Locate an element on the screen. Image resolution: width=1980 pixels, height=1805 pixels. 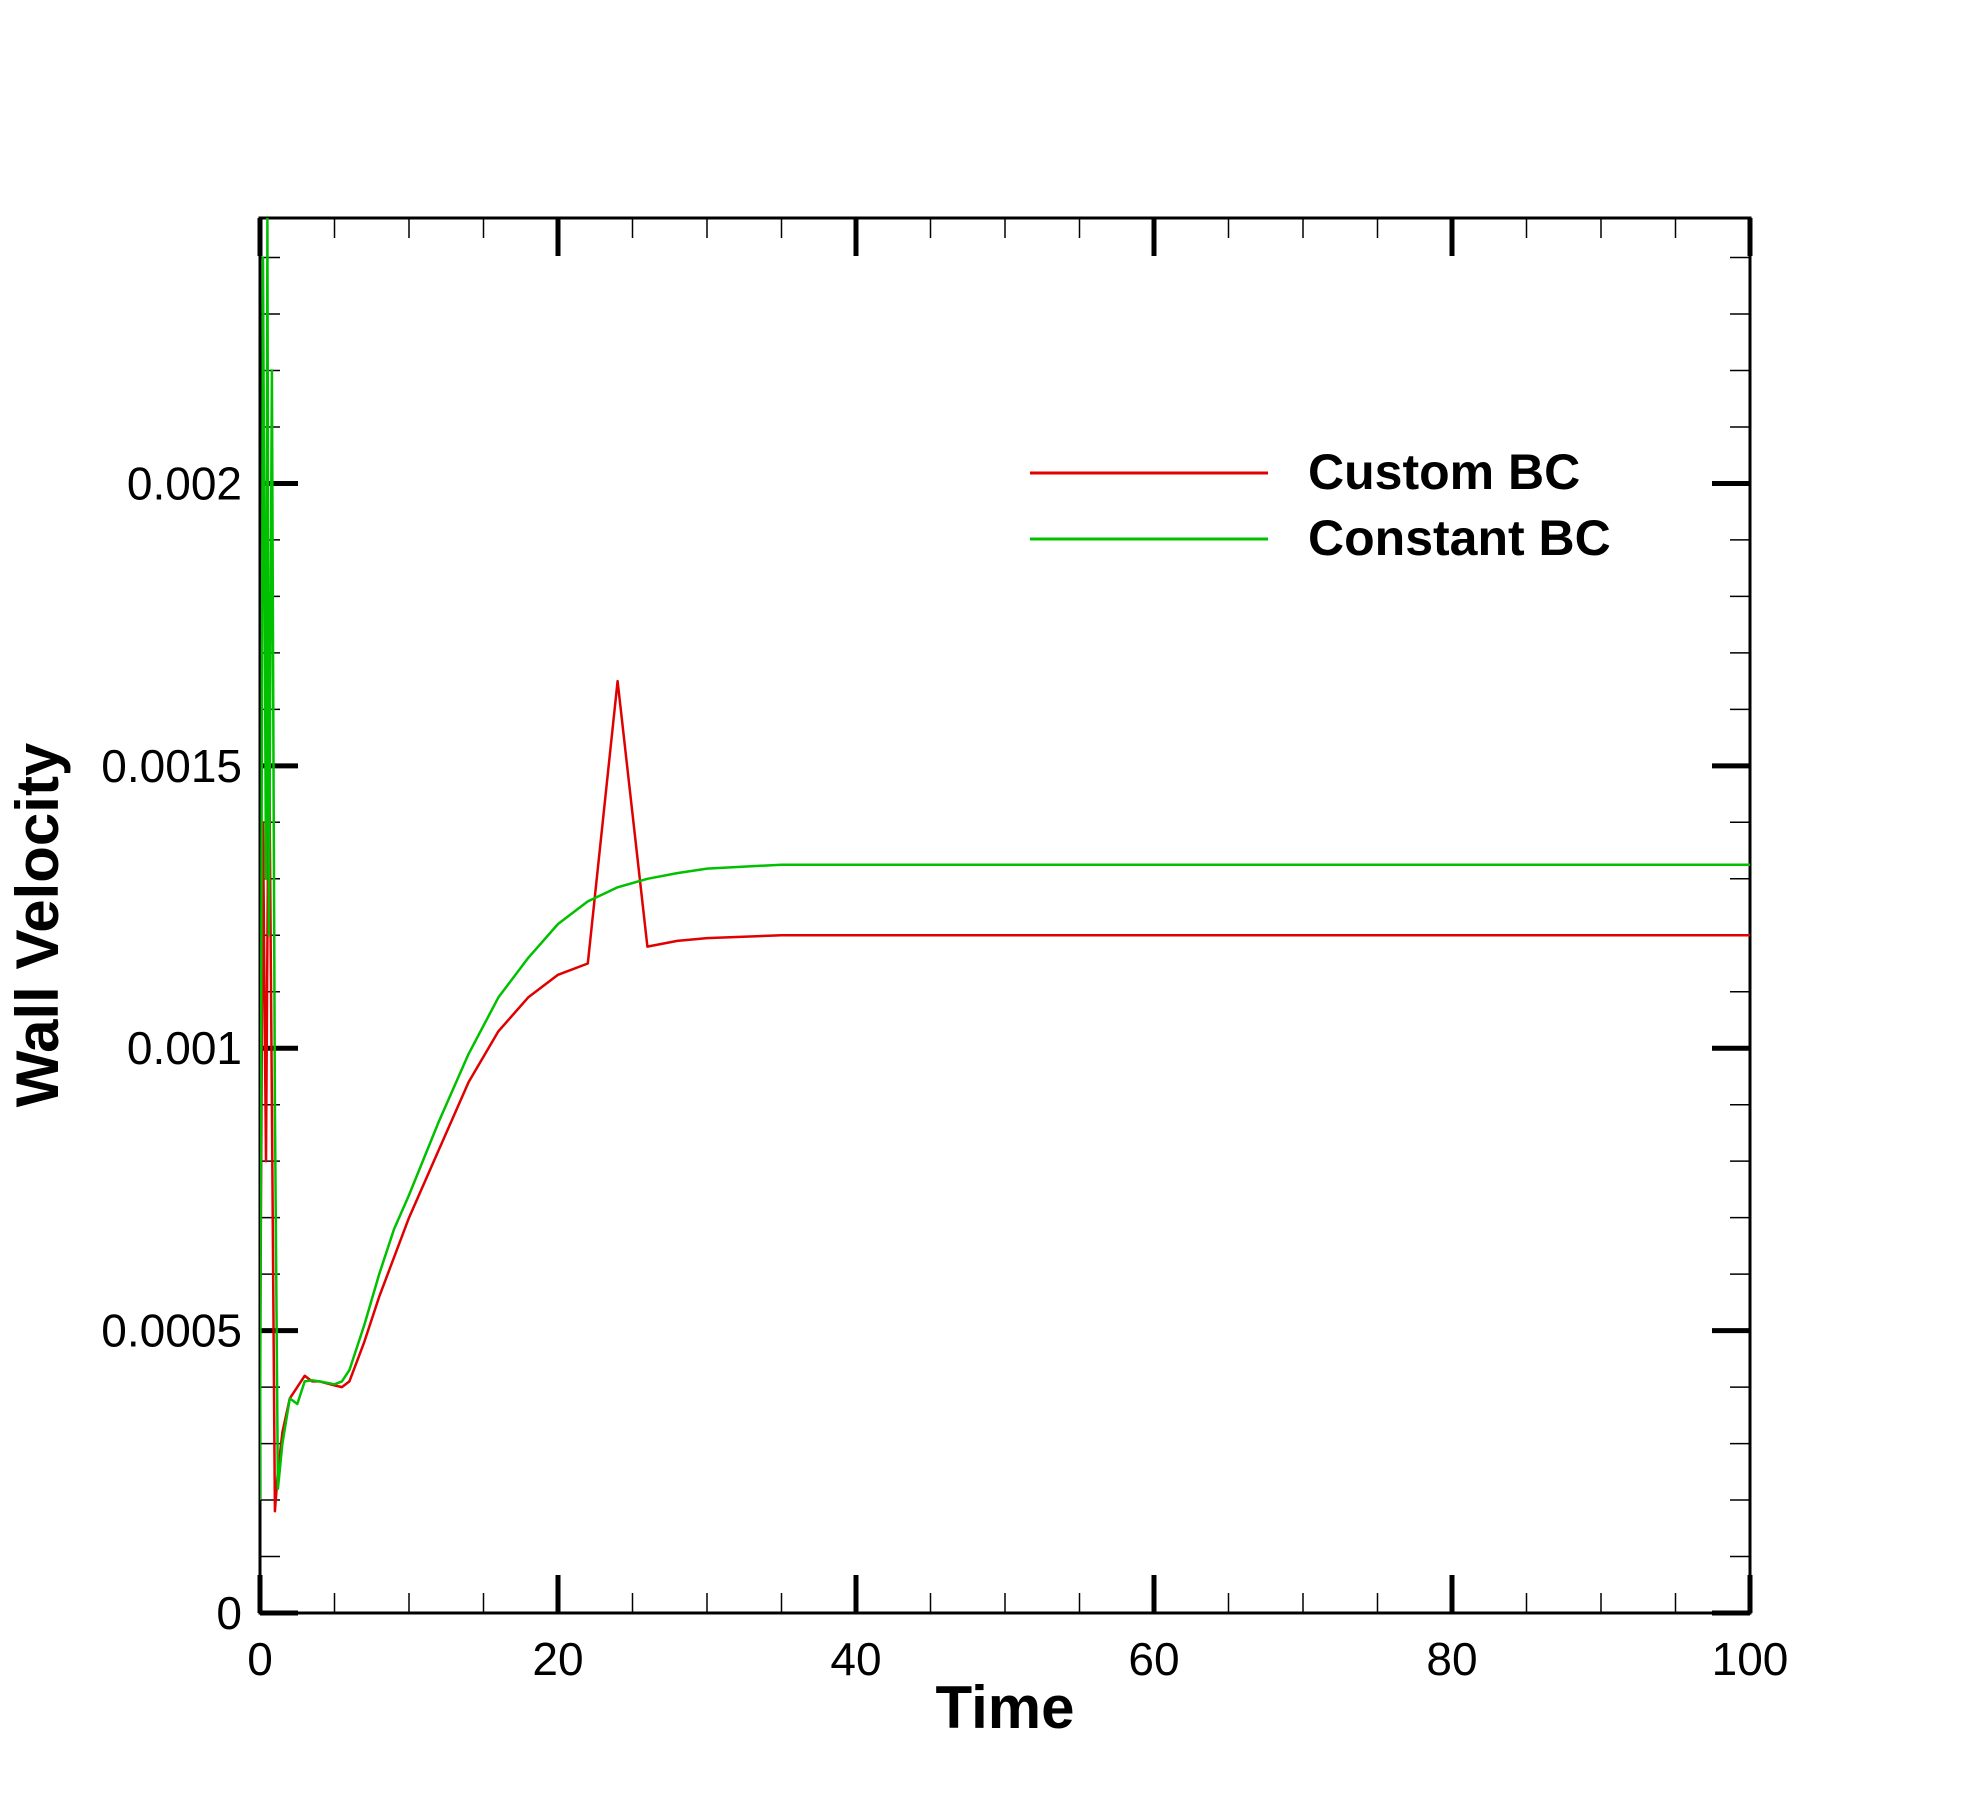
x-tick-label: 20 is located at coordinates (557, 1659).